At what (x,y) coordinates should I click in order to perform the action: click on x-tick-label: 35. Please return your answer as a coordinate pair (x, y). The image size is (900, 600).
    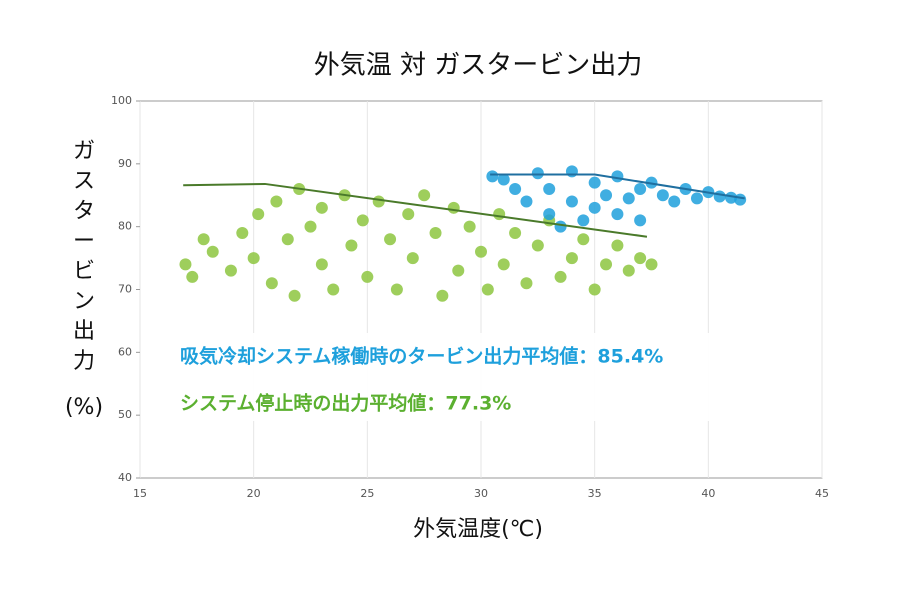
    Looking at the image, I should click on (595, 493).